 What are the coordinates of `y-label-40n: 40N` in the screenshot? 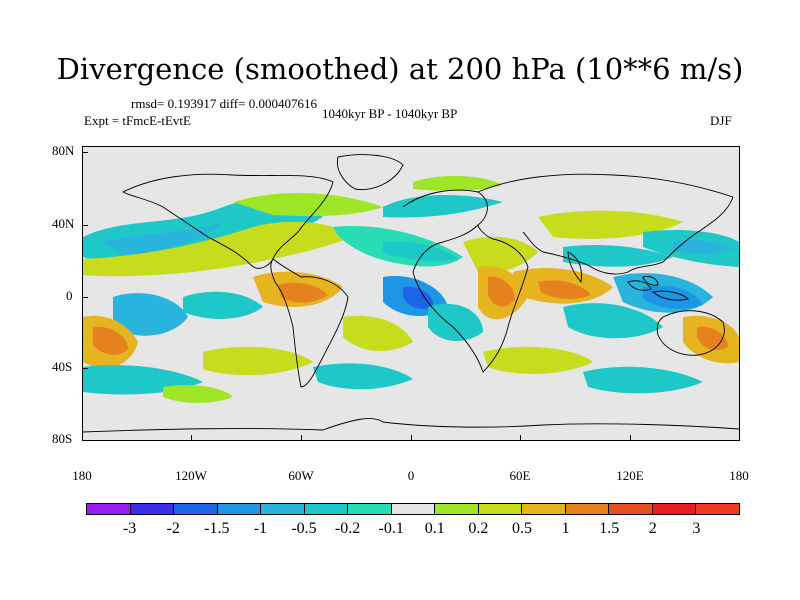 It's located at (63, 223).